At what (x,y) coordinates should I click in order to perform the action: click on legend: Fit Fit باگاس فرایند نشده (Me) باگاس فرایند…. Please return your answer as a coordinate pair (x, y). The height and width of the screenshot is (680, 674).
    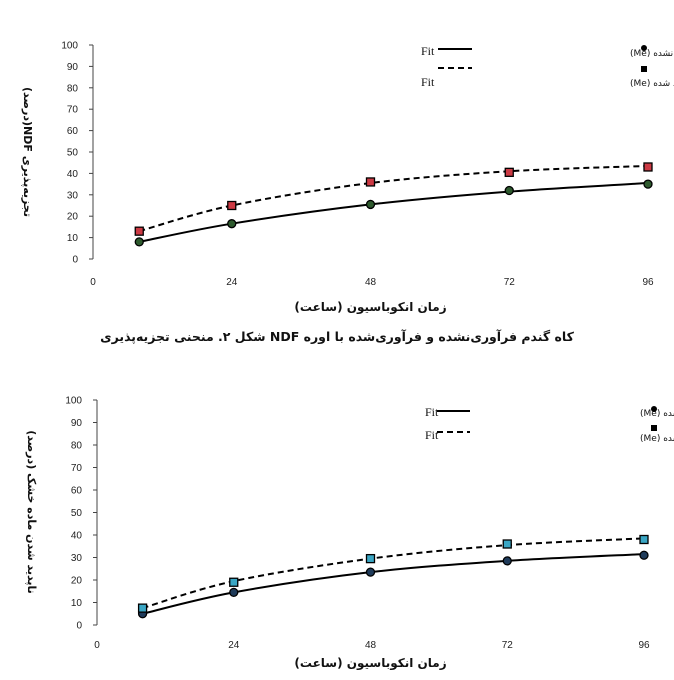
    Looking at the image, I should click on (549, 424).